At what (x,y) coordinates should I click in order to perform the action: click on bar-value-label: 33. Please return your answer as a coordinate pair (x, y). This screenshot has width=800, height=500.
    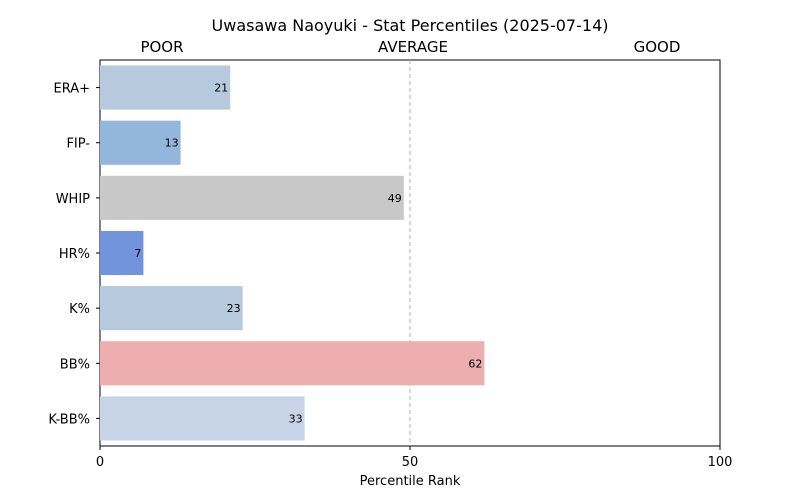
    Looking at the image, I should click on (296, 418).